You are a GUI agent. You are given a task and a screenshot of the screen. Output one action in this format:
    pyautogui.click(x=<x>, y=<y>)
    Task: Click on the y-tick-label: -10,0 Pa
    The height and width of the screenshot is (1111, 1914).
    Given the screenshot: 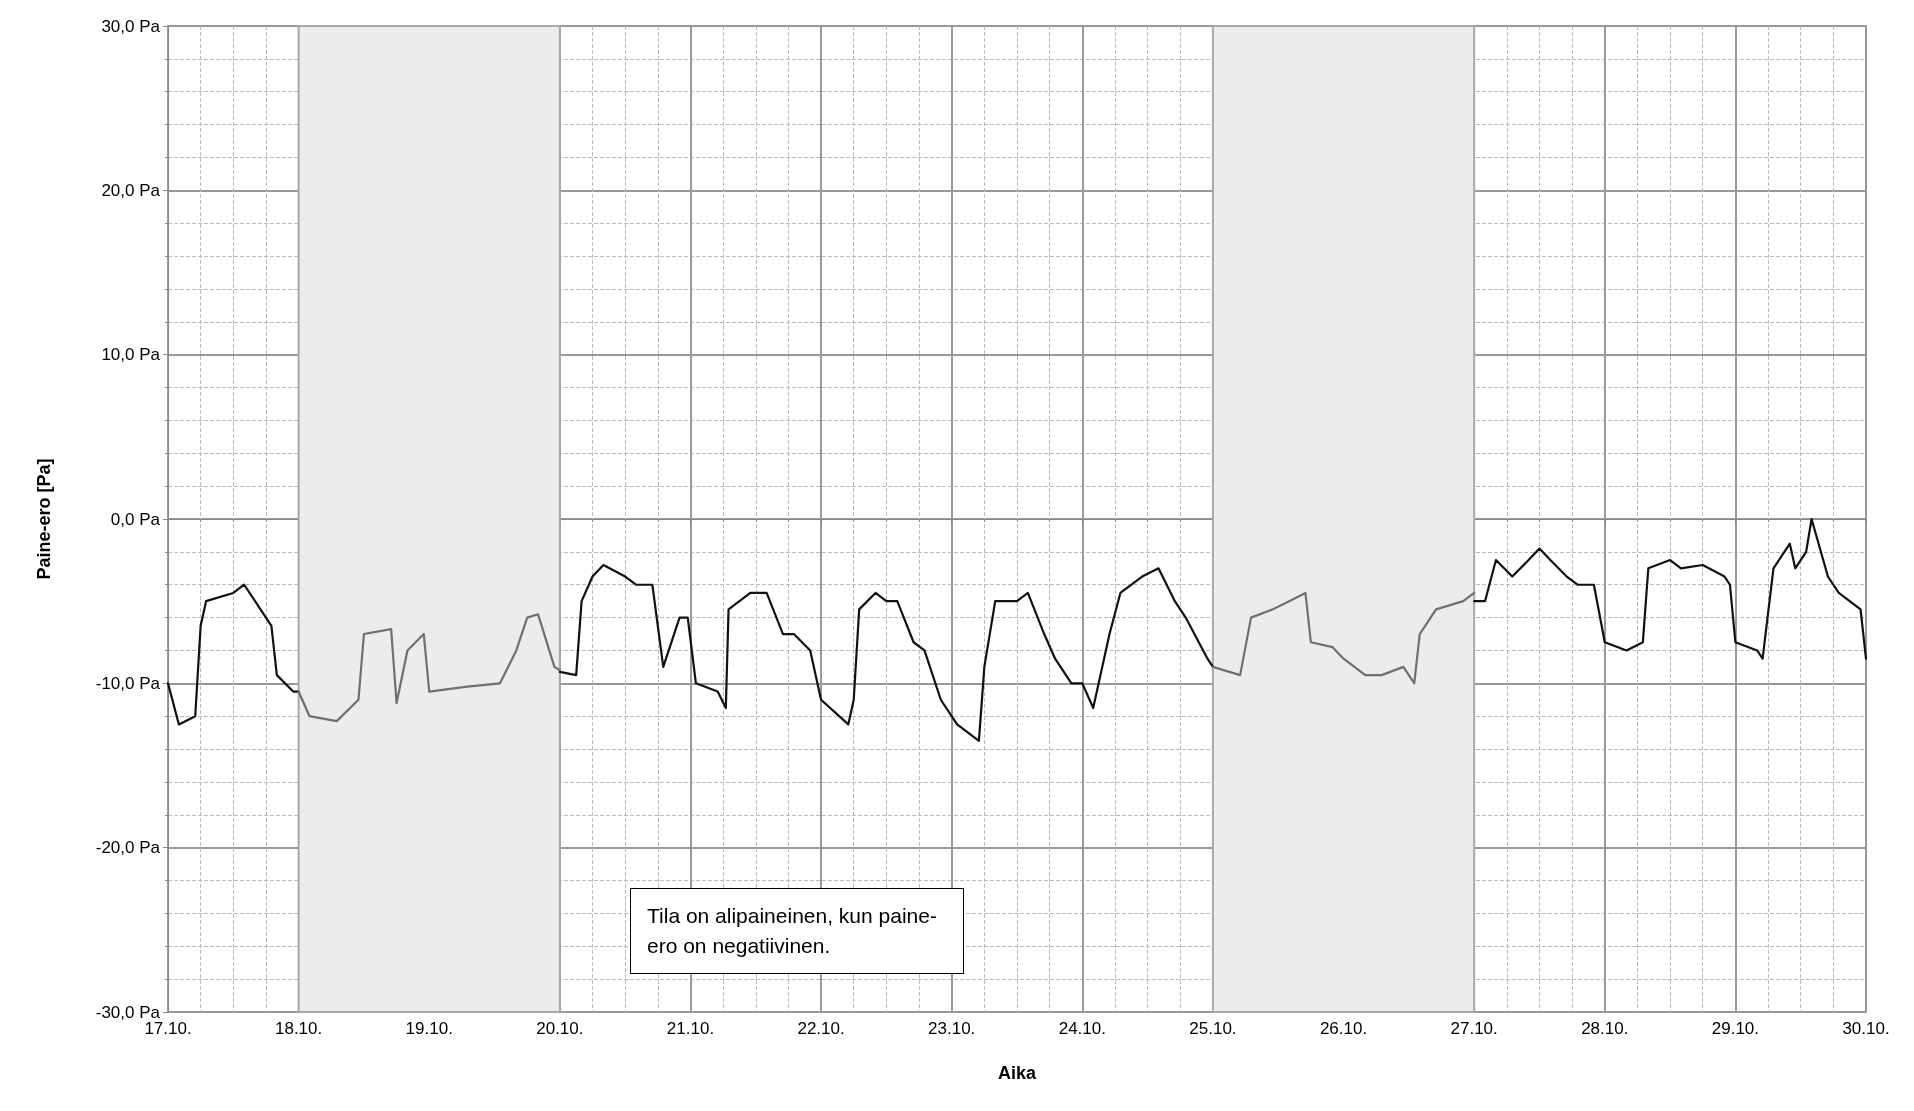 What is the action you would take?
    pyautogui.click(x=128, y=683)
    